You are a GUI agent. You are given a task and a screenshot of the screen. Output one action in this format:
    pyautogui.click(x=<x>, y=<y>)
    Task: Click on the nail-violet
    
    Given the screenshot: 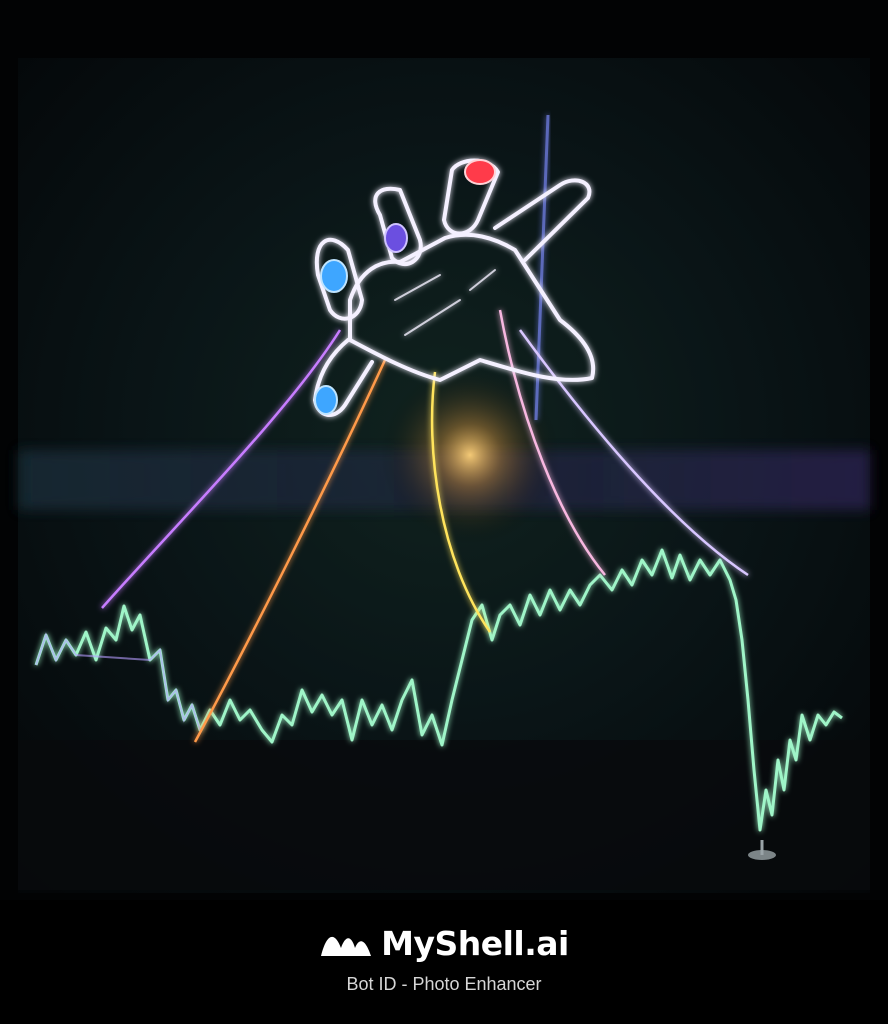 What is the action you would take?
    pyautogui.click(x=396, y=238)
    